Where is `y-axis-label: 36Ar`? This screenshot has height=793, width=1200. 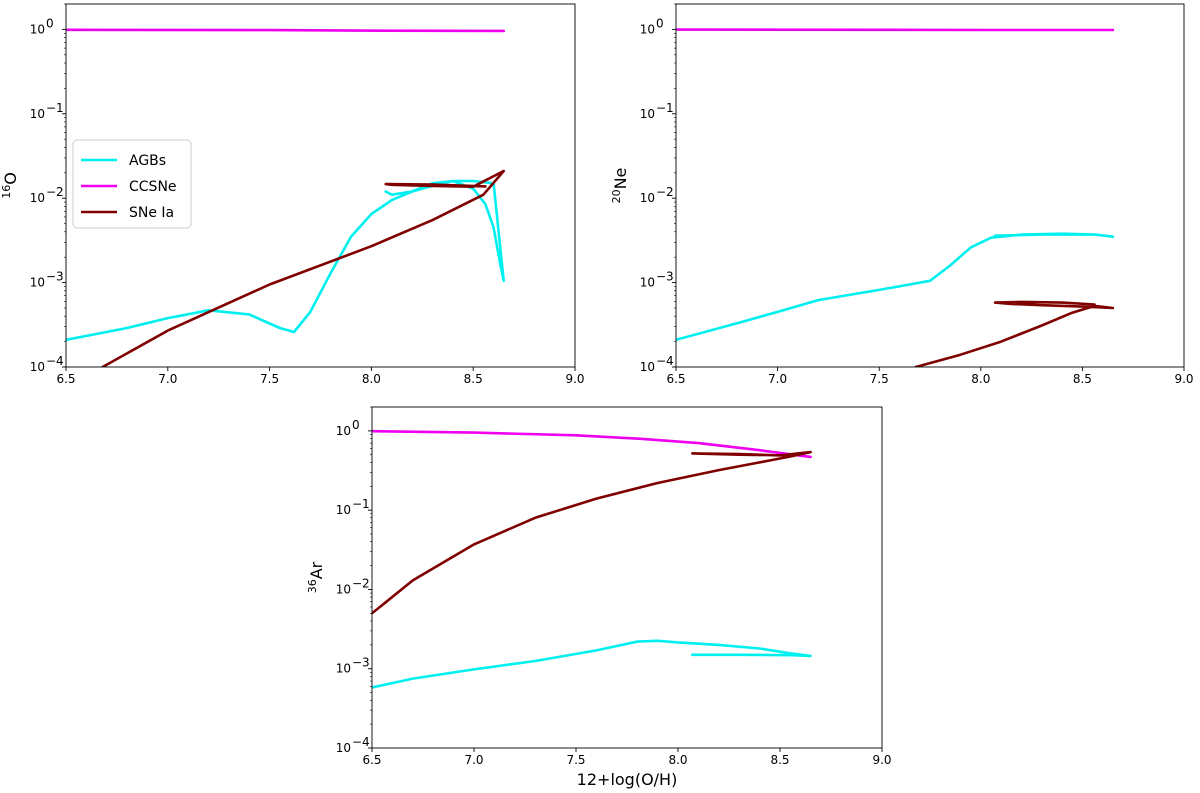
y-axis-label: 36Ar is located at coordinates (316, 577).